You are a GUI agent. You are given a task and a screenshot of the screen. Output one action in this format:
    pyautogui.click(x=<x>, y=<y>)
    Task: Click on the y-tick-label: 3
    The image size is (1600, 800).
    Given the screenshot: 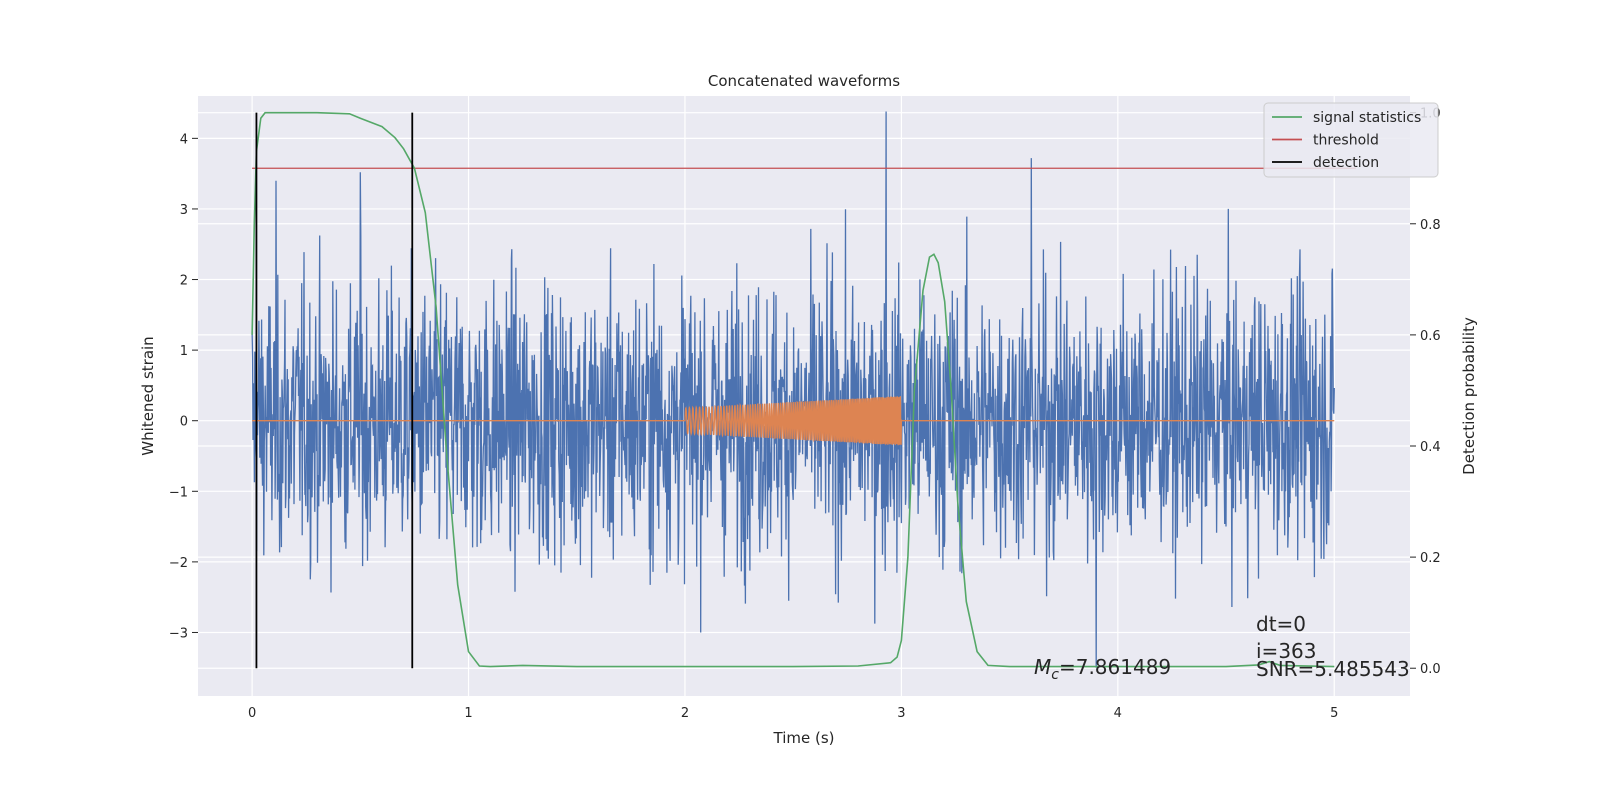 What is the action you would take?
    pyautogui.click(x=184, y=210)
    